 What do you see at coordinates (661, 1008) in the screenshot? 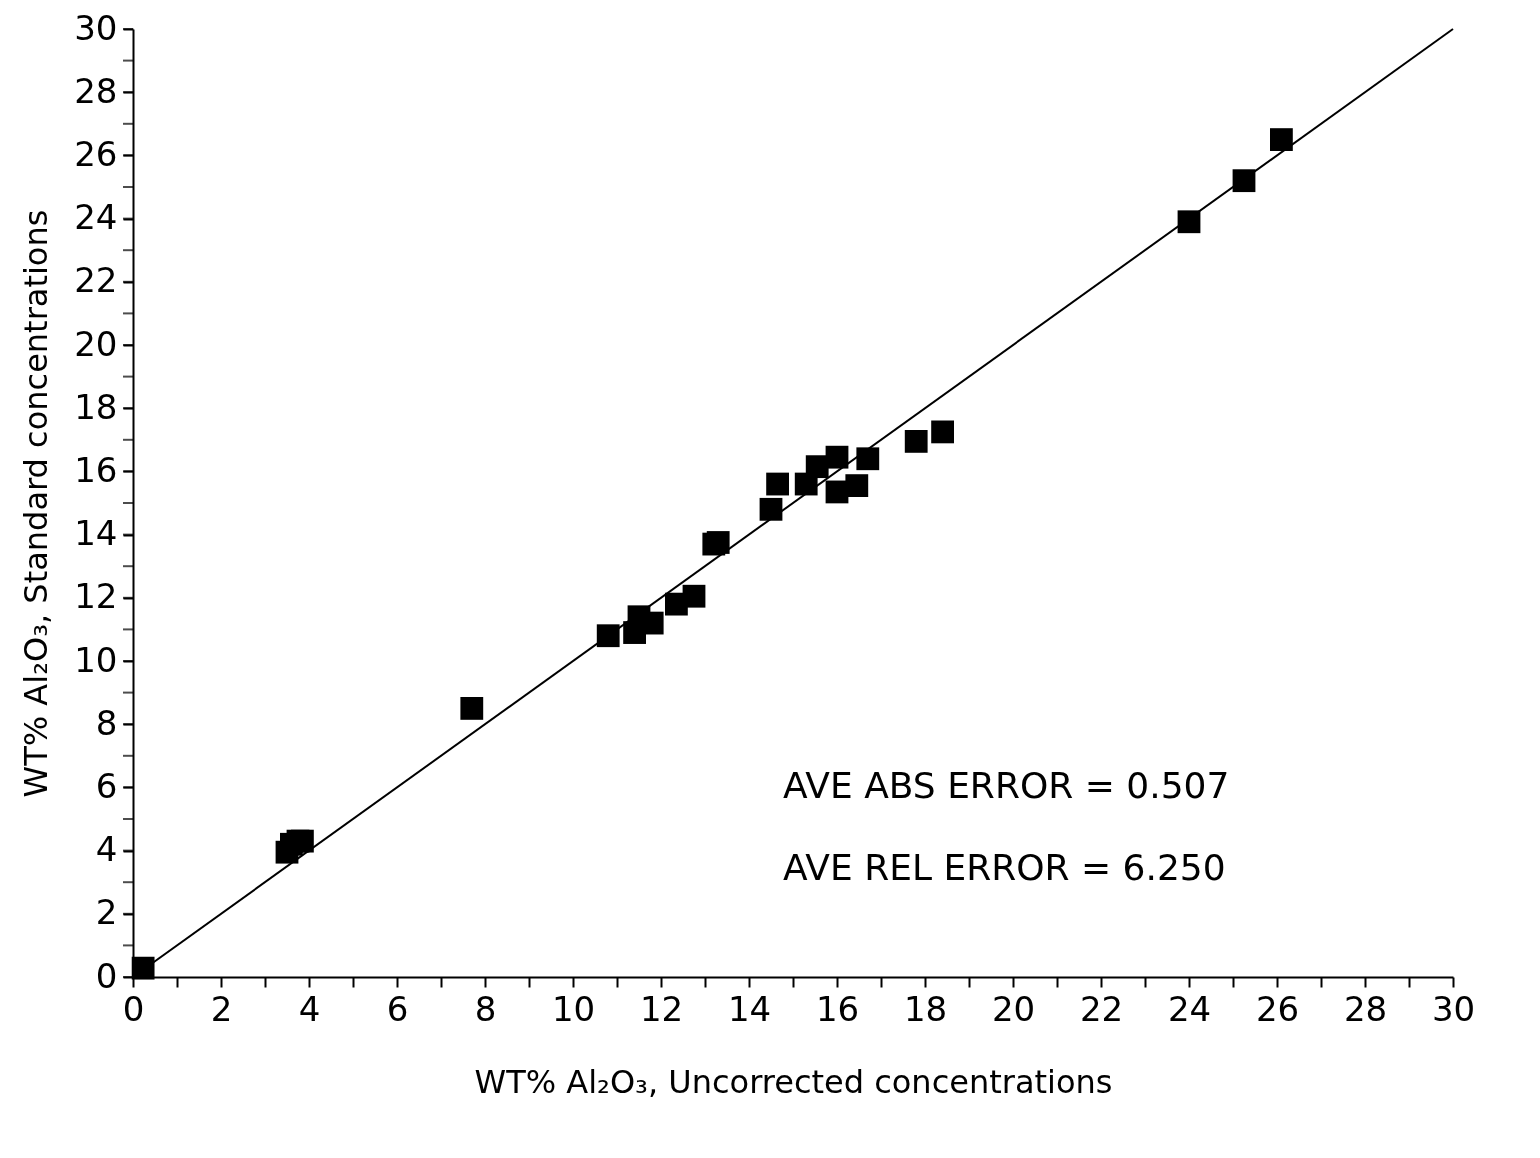
I see `x-tick-label: 12` at bounding box center [661, 1008].